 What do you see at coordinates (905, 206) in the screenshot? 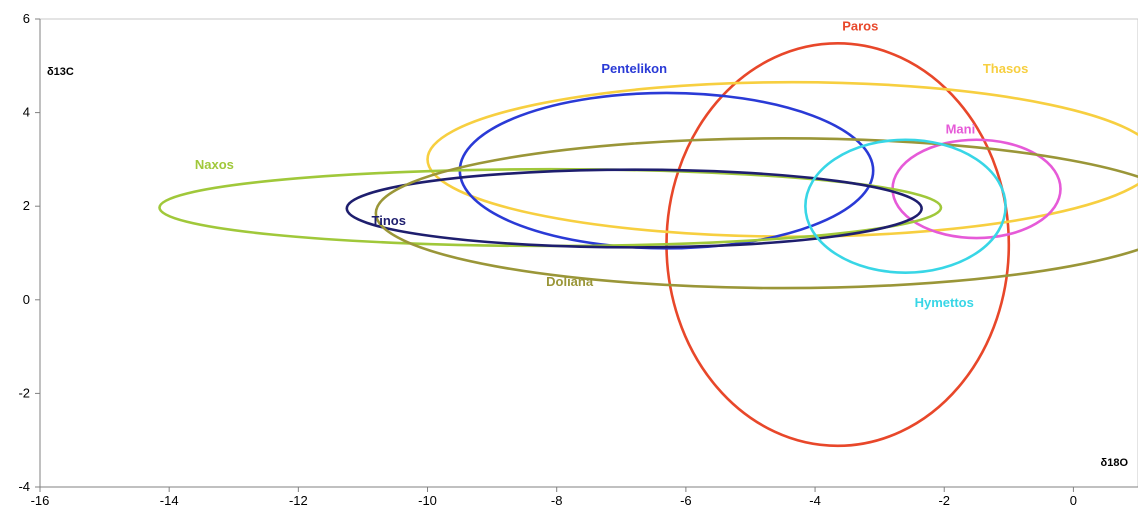
I see `ellipse-hymettos` at bounding box center [905, 206].